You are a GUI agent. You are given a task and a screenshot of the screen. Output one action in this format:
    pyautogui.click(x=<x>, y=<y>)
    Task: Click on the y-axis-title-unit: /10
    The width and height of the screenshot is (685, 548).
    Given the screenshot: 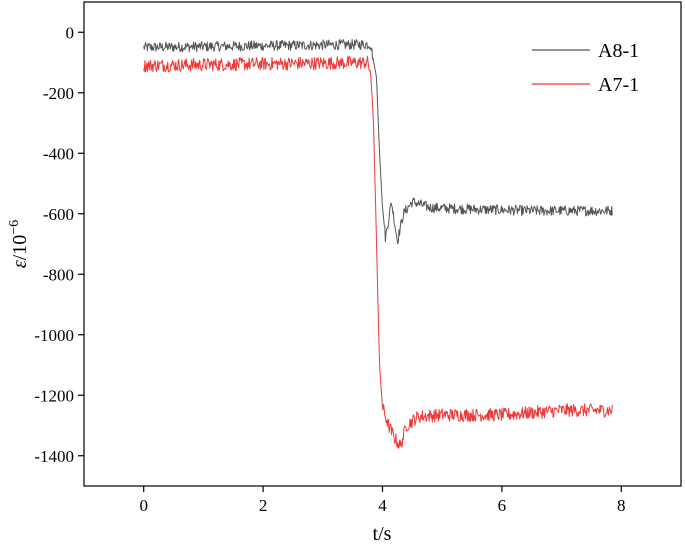 What is the action you would take?
    pyautogui.click(x=20, y=248)
    